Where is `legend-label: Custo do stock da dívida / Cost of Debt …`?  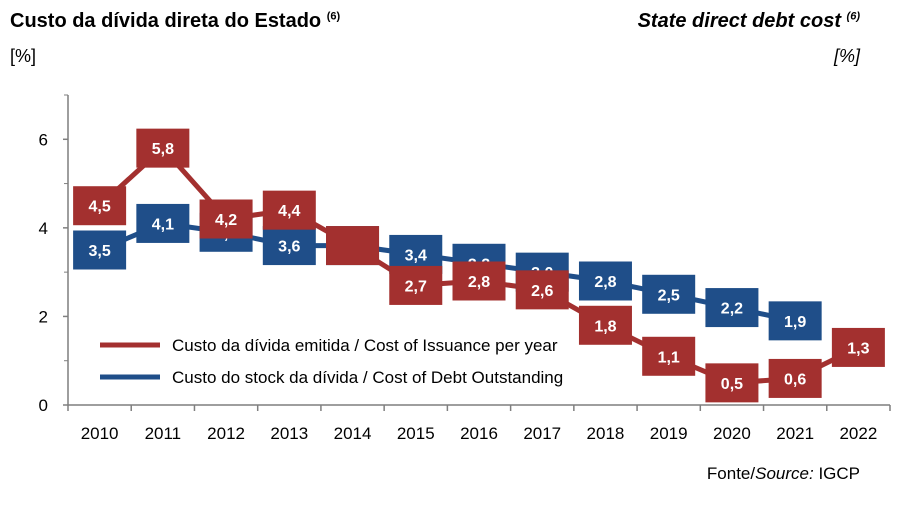
legend-label: Custo do stock da dívida / Cost of Debt … is located at coordinates (367, 377).